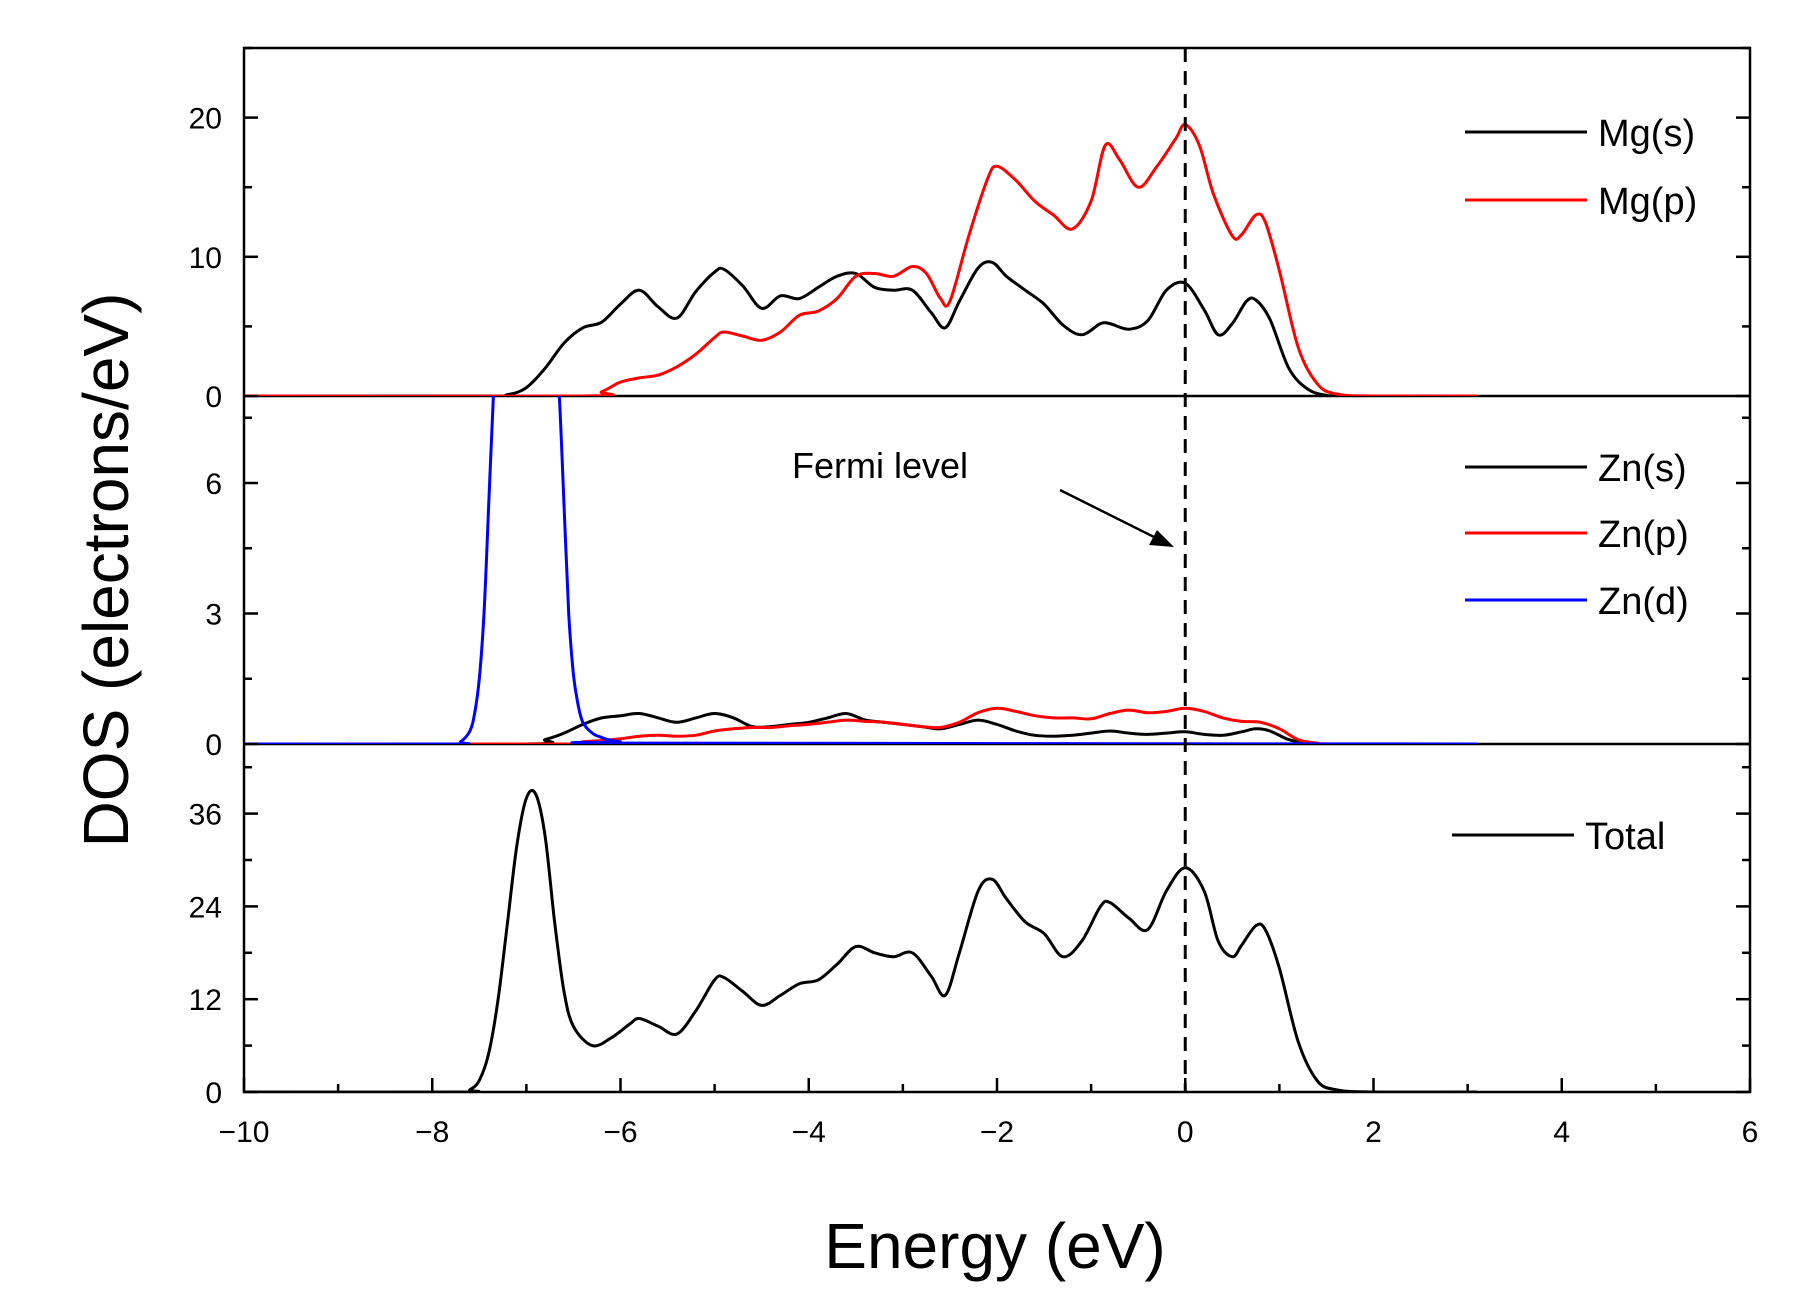 The width and height of the screenshot is (1803, 1301). I want to click on x-tick-label: −10, so click(244, 1132).